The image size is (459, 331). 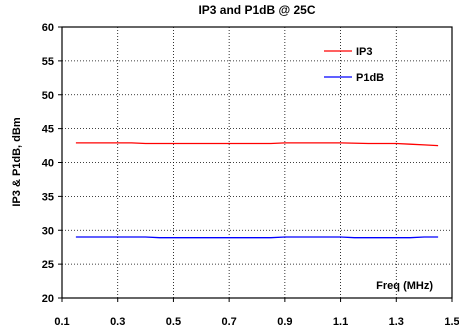 What do you see at coordinates (257, 237) in the screenshot?
I see `series-line-p1db` at bounding box center [257, 237].